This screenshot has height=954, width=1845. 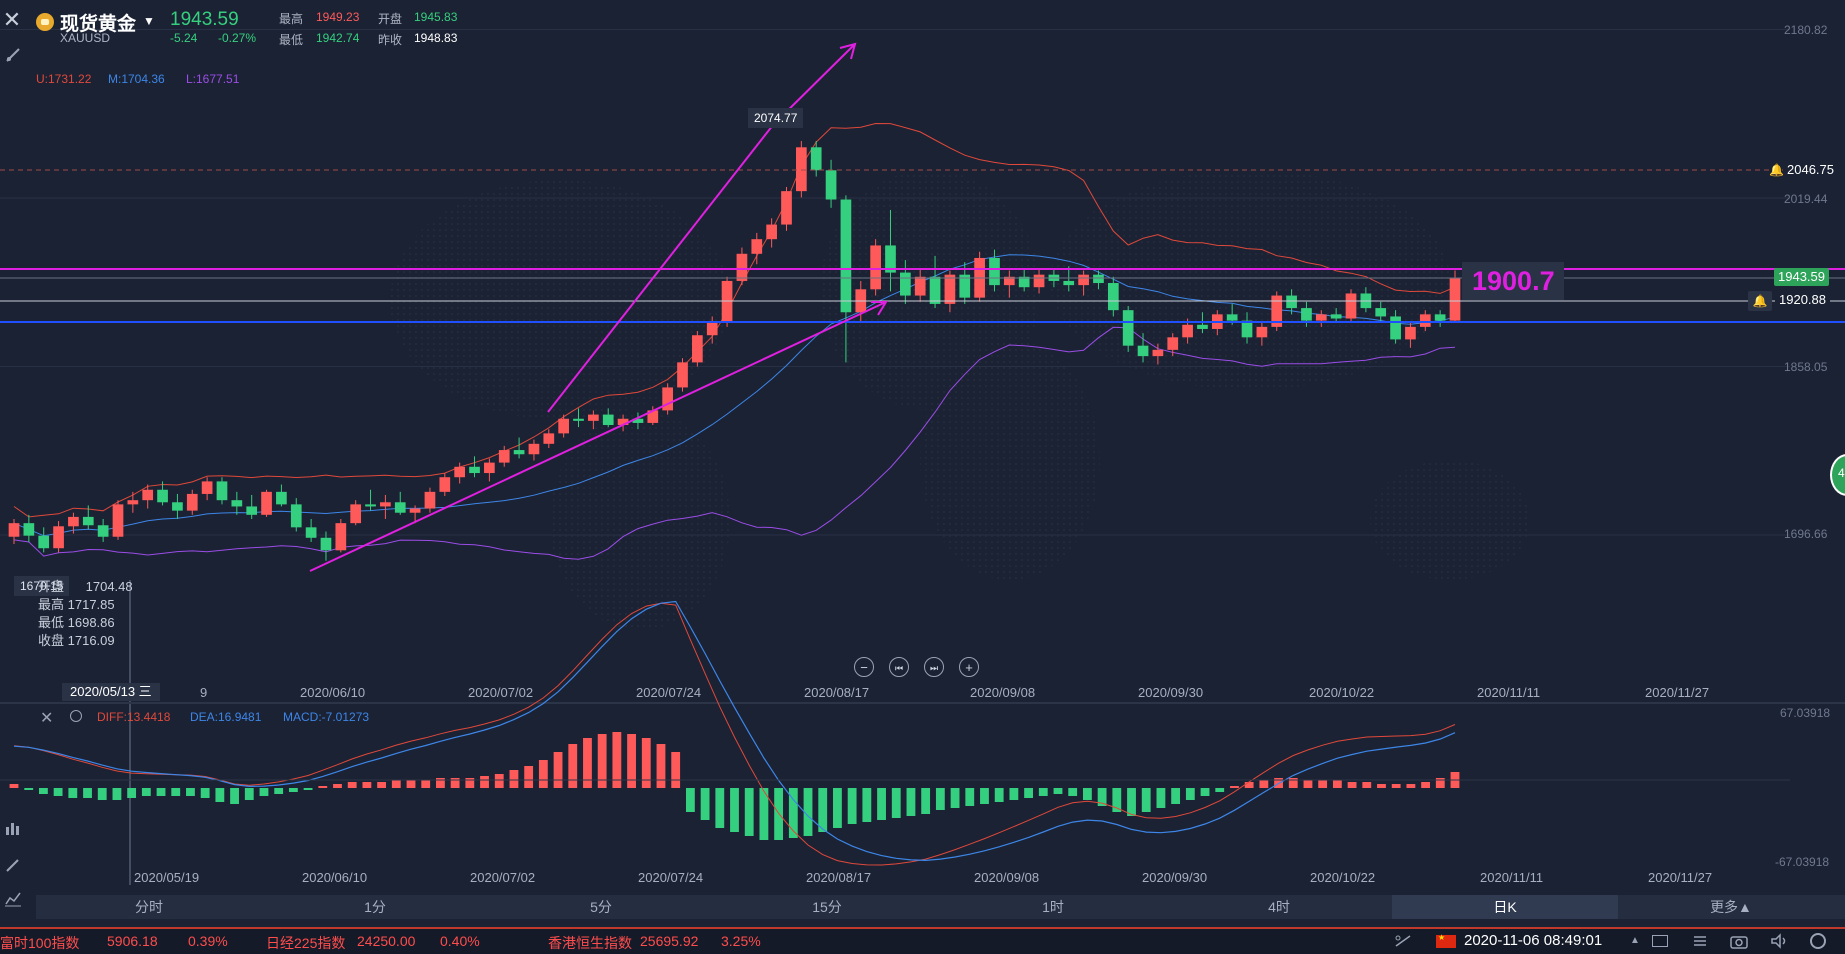 What do you see at coordinates (13, 899) in the screenshot?
I see `line-chart-icon` at bounding box center [13, 899].